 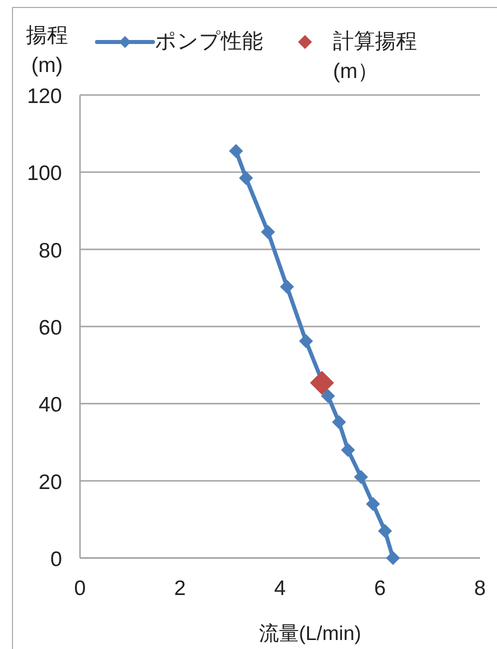 I want to click on x-tick-label: 4, so click(x=280, y=588).